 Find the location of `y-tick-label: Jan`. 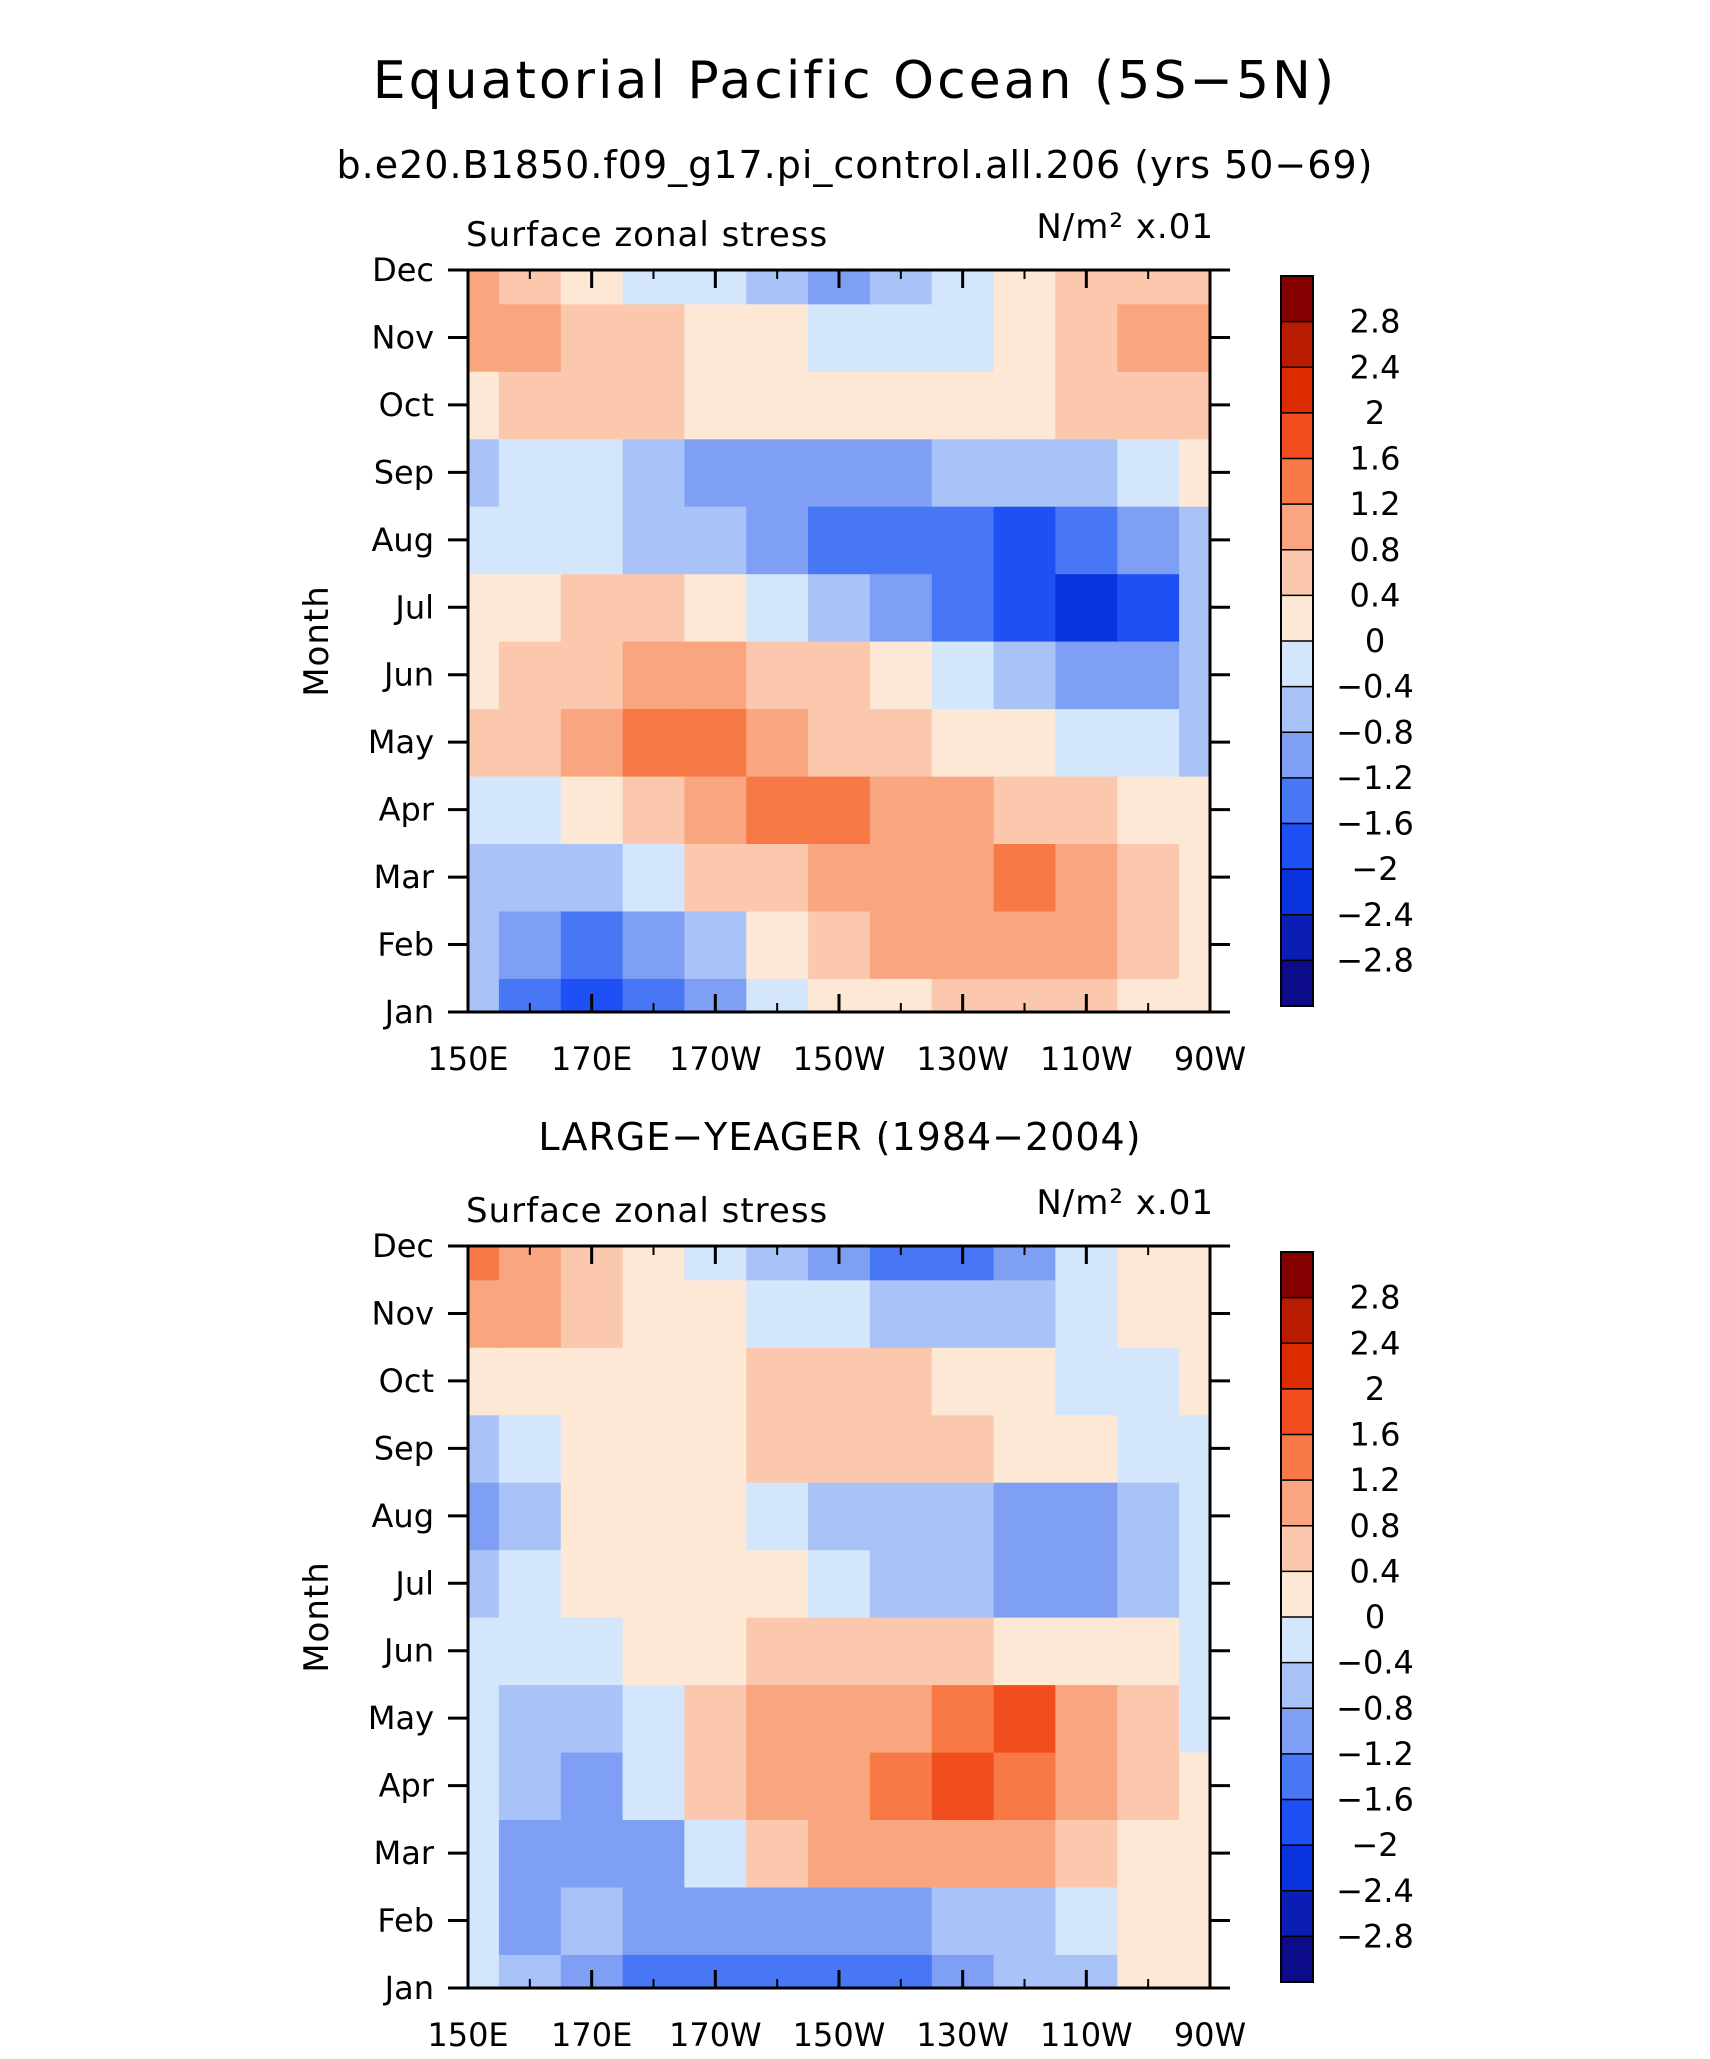

y-tick-label: Jan is located at coordinates (408, 1012).